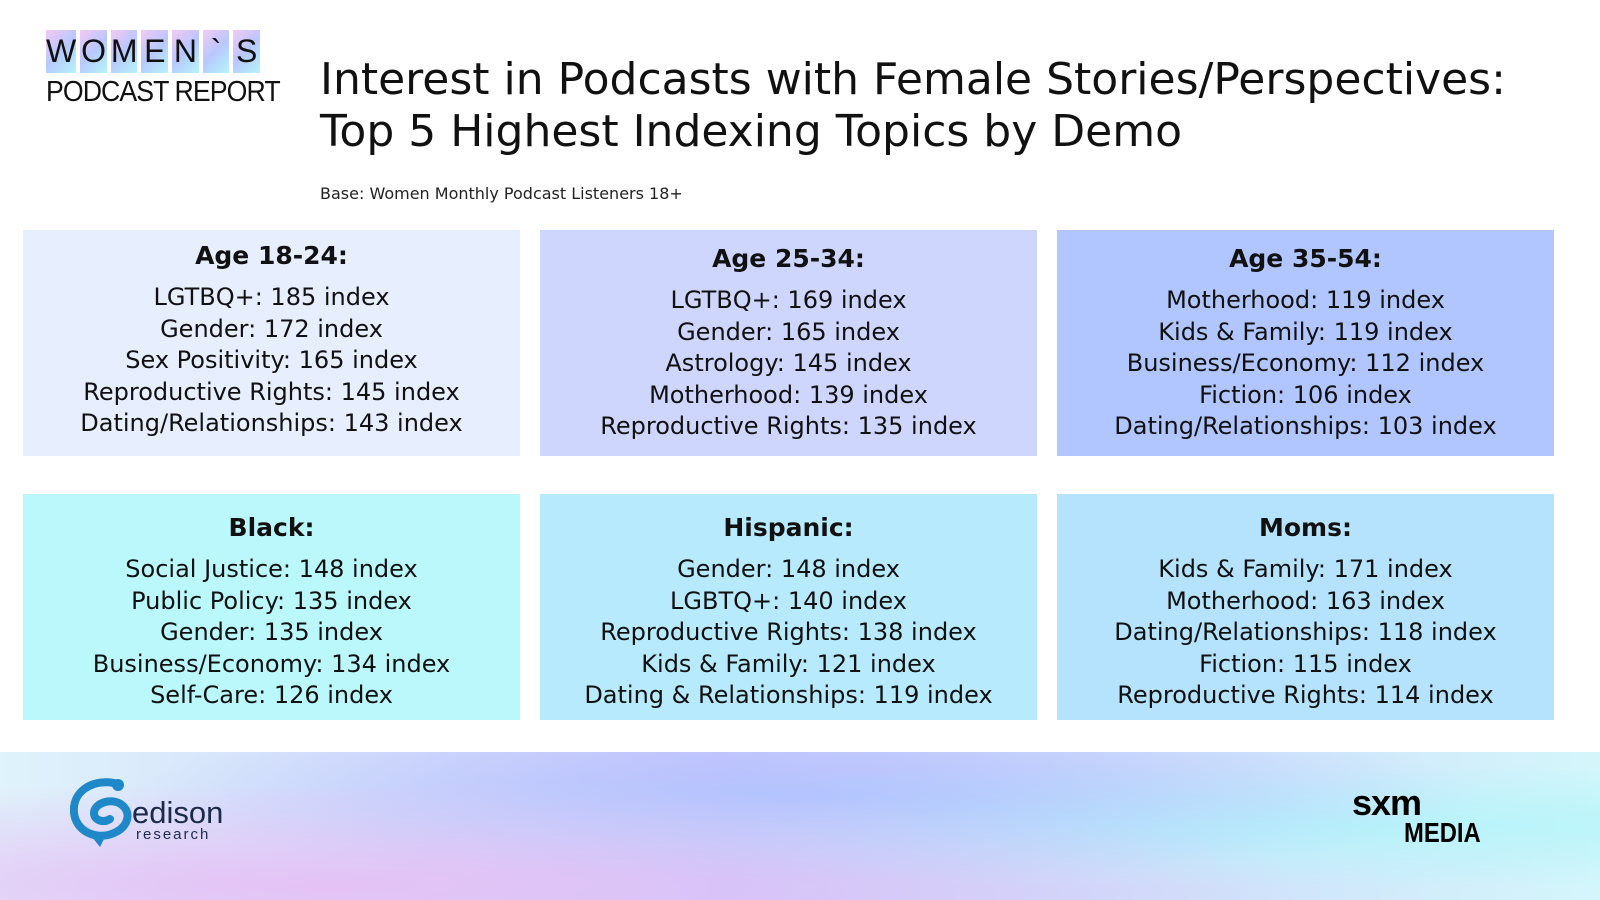 The image size is (1600, 900). I want to click on logo-subtitle: PODCAST REPORT, so click(163, 92).